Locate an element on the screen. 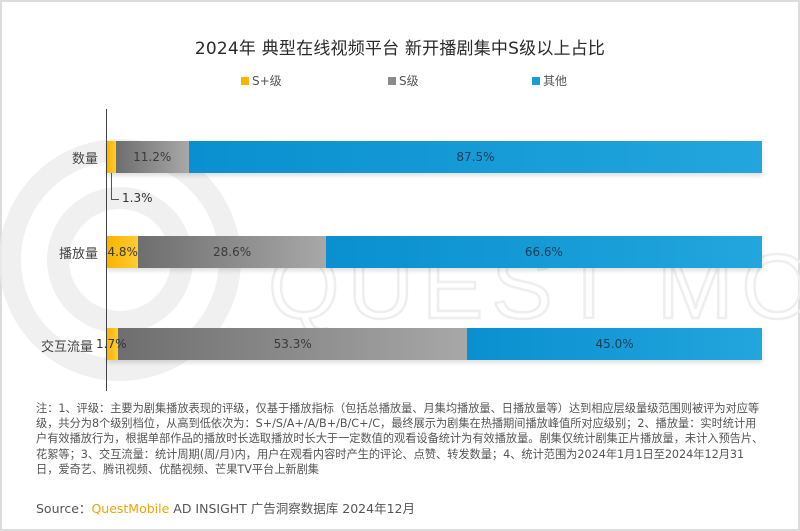 This screenshot has width=800, height=531. value-label-splus-row3: 1.7% is located at coordinates (111, 344).